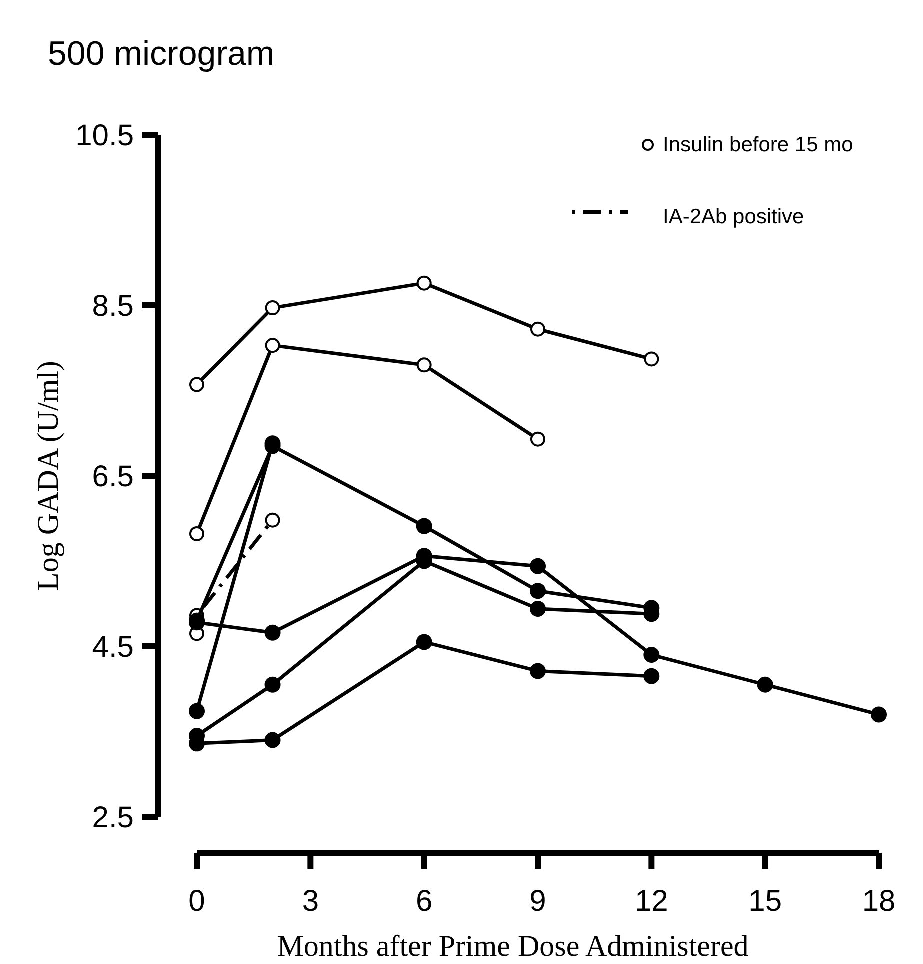  What do you see at coordinates (113, 477) in the screenshot?
I see `y-tick-label: 6.5` at bounding box center [113, 477].